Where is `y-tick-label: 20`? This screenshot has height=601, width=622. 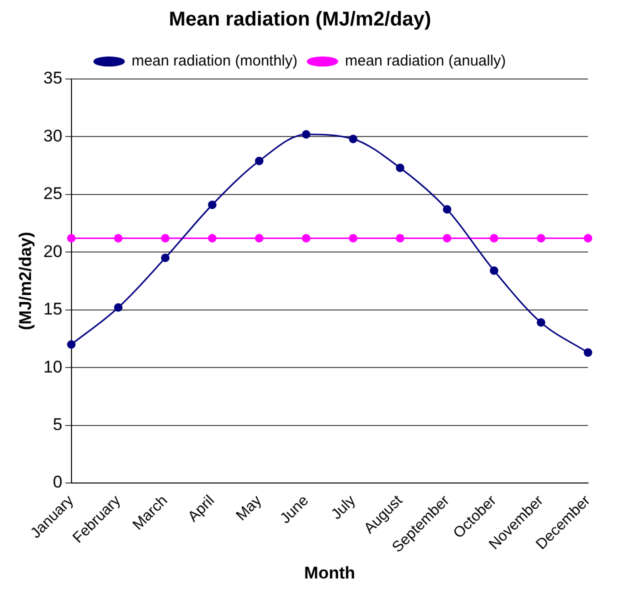
y-tick-label: 20 is located at coordinates (52, 251).